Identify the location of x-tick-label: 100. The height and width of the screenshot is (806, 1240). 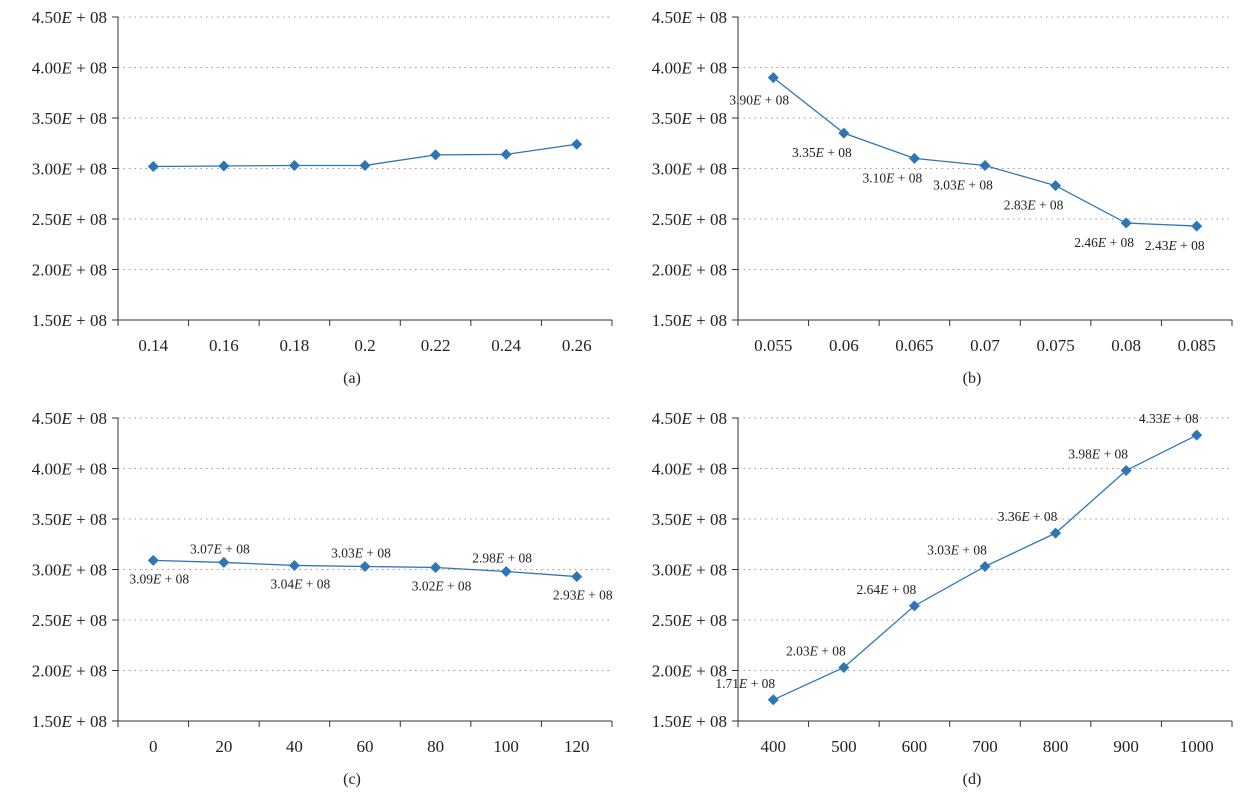
(506, 746).